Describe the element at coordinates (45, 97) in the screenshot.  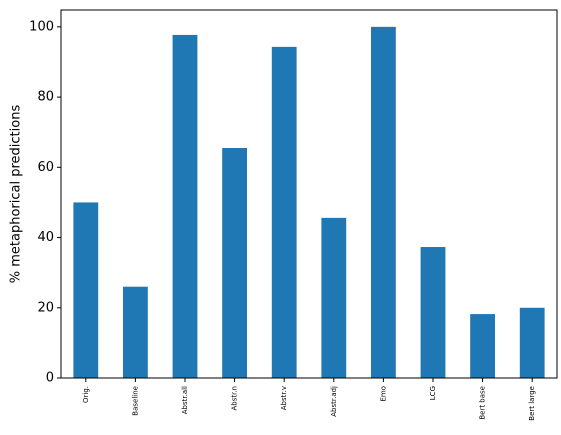
I see `y-tick-label: 80` at that location.